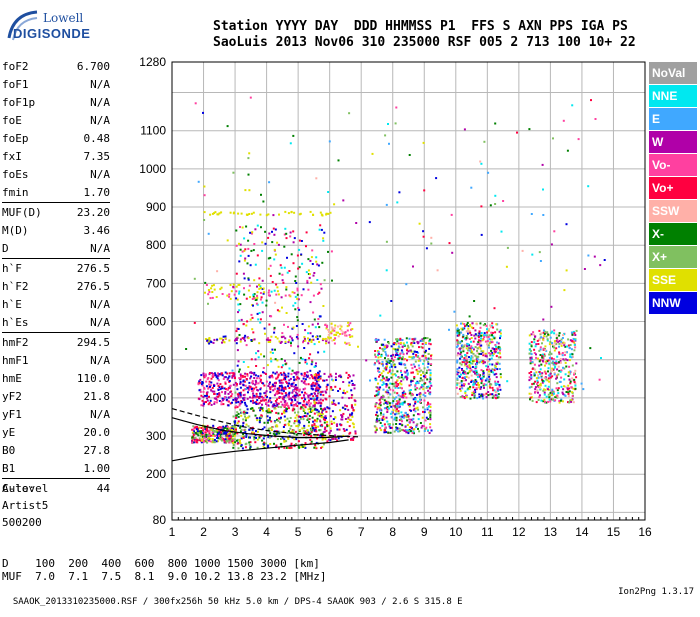 This screenshot has height=617, width=700. I want to click on param-key: foE, so click(12, 120).